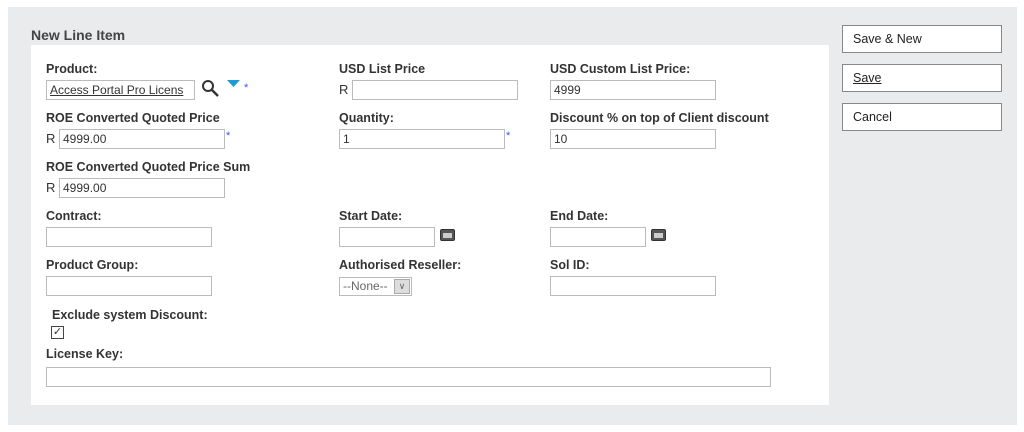  Describe the element at coordinates (922, 78) in the screenshot. I see `save-button: Save` at that location.